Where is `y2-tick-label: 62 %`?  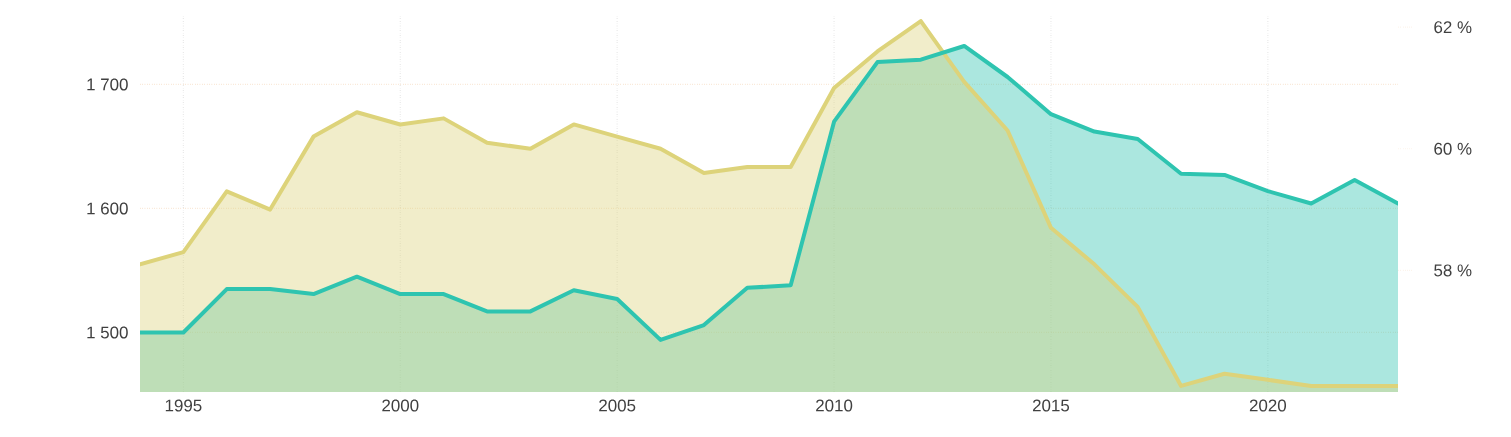
y2-tick-label: 62 % is located at coordinates (1453, 27).